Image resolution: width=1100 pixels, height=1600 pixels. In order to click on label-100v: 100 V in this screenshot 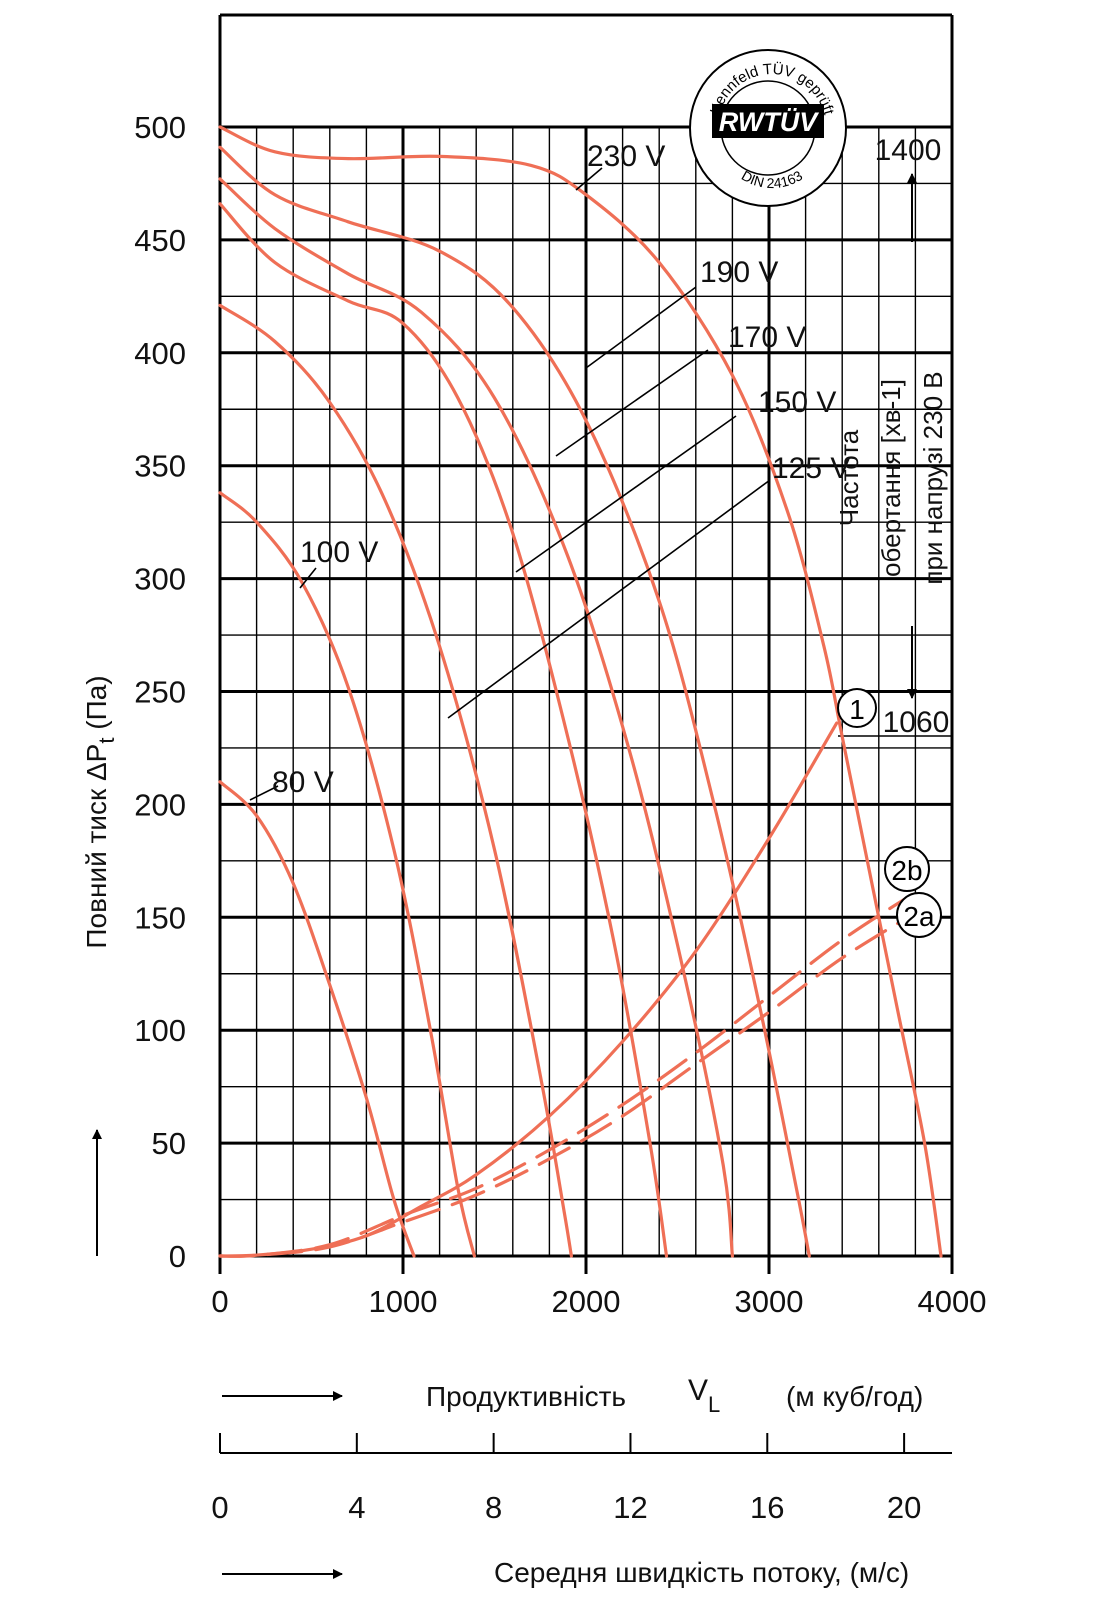, I will do `click(339, 552)`.